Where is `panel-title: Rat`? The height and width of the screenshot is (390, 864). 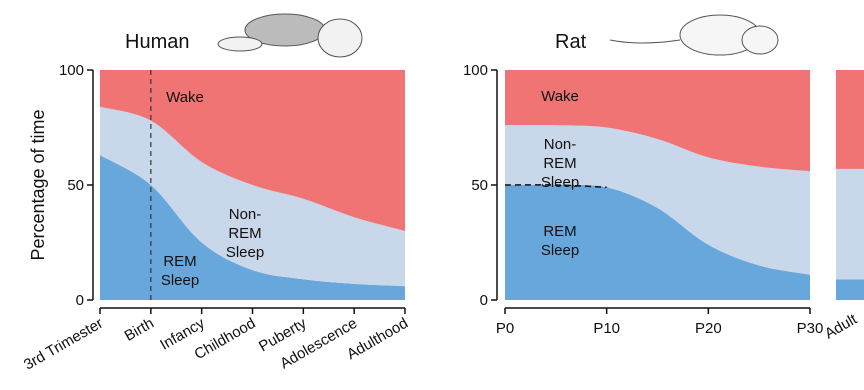
panel-title: Rat is located at coordinates (571, 42).